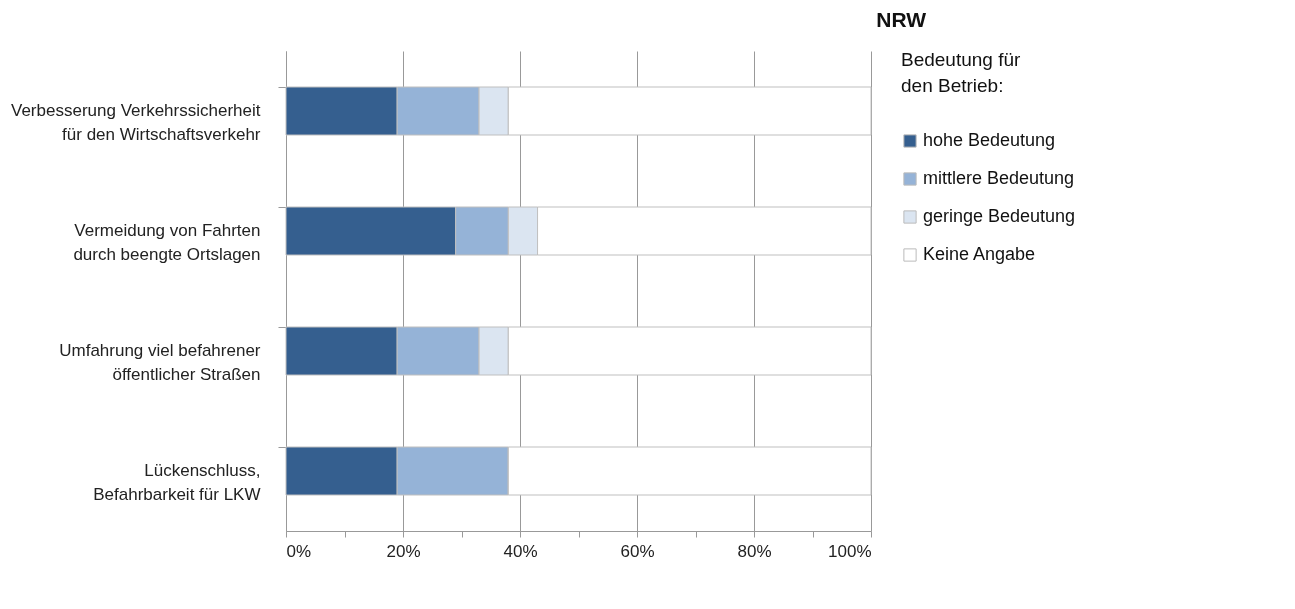 This screenshot has height=609, width=1295. I want to click on legend-label: Keine Angabe, so click(979, 254).